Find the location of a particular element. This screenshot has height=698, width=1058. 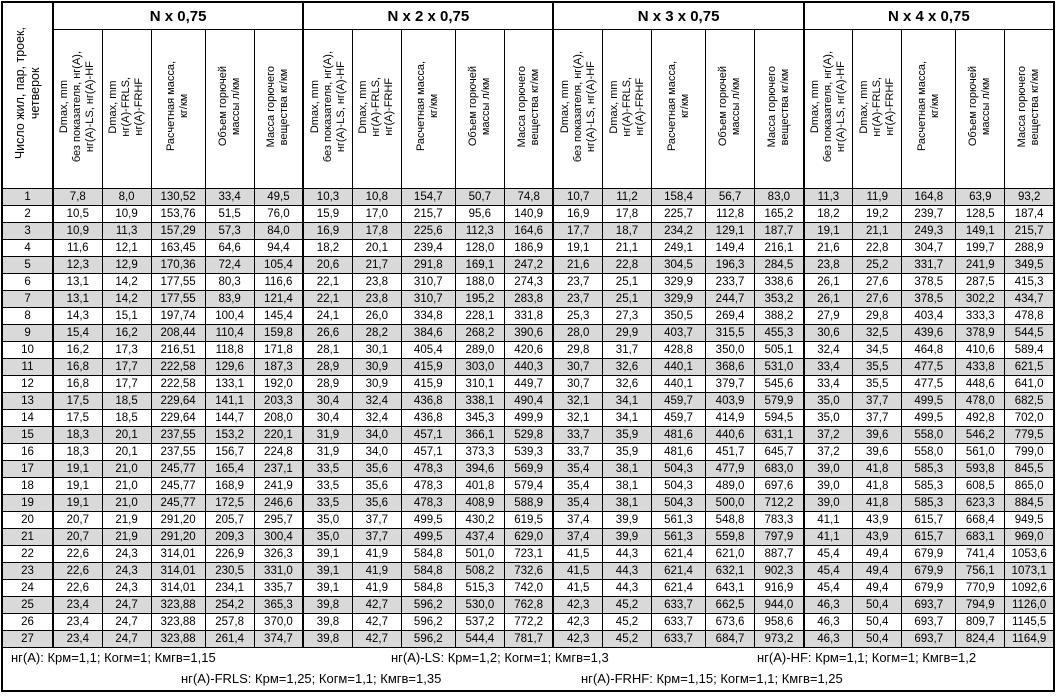

row-number-cell: 11 is located at coordinates (27, 367).